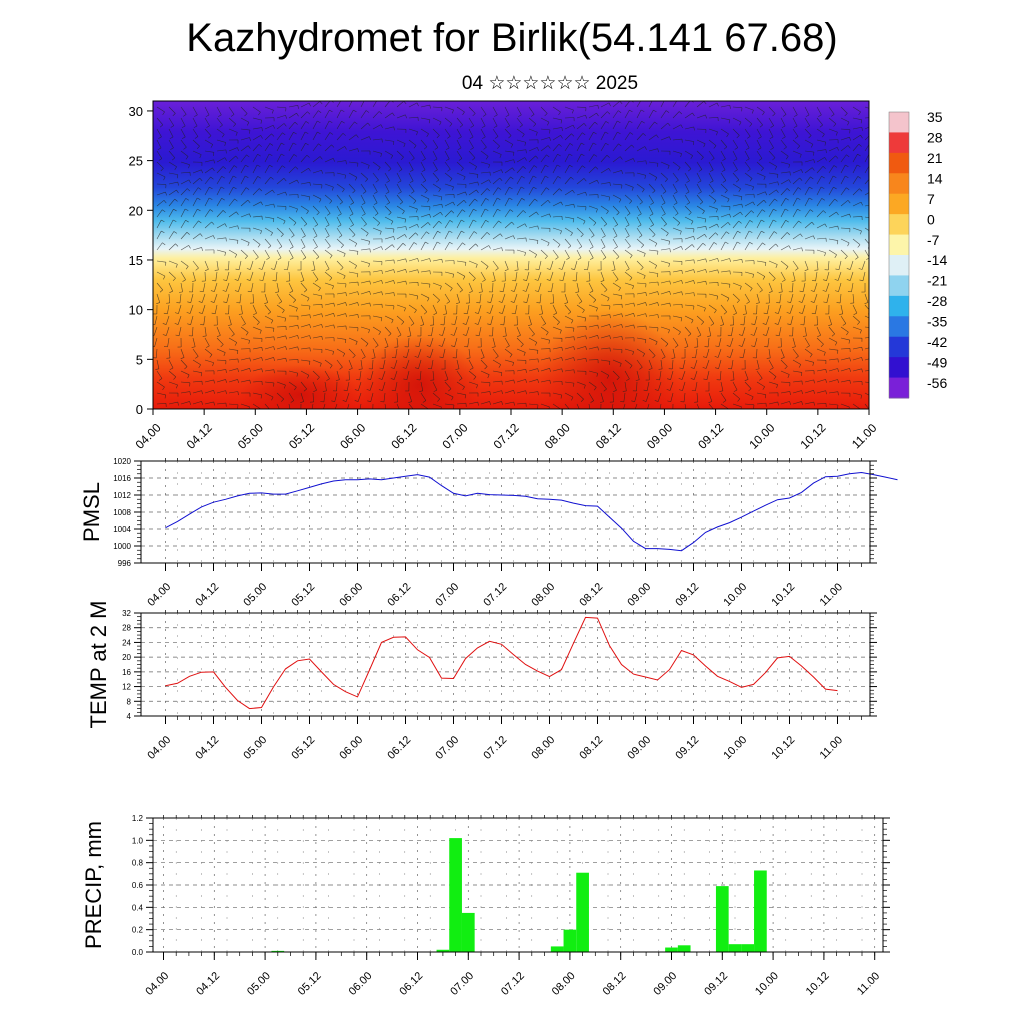 The image size is (1024, 1024). What do you see at coordinates (687, 595) in the screenshot?
I see `xtick-label: 09.12` at bounding box center [687, 595].